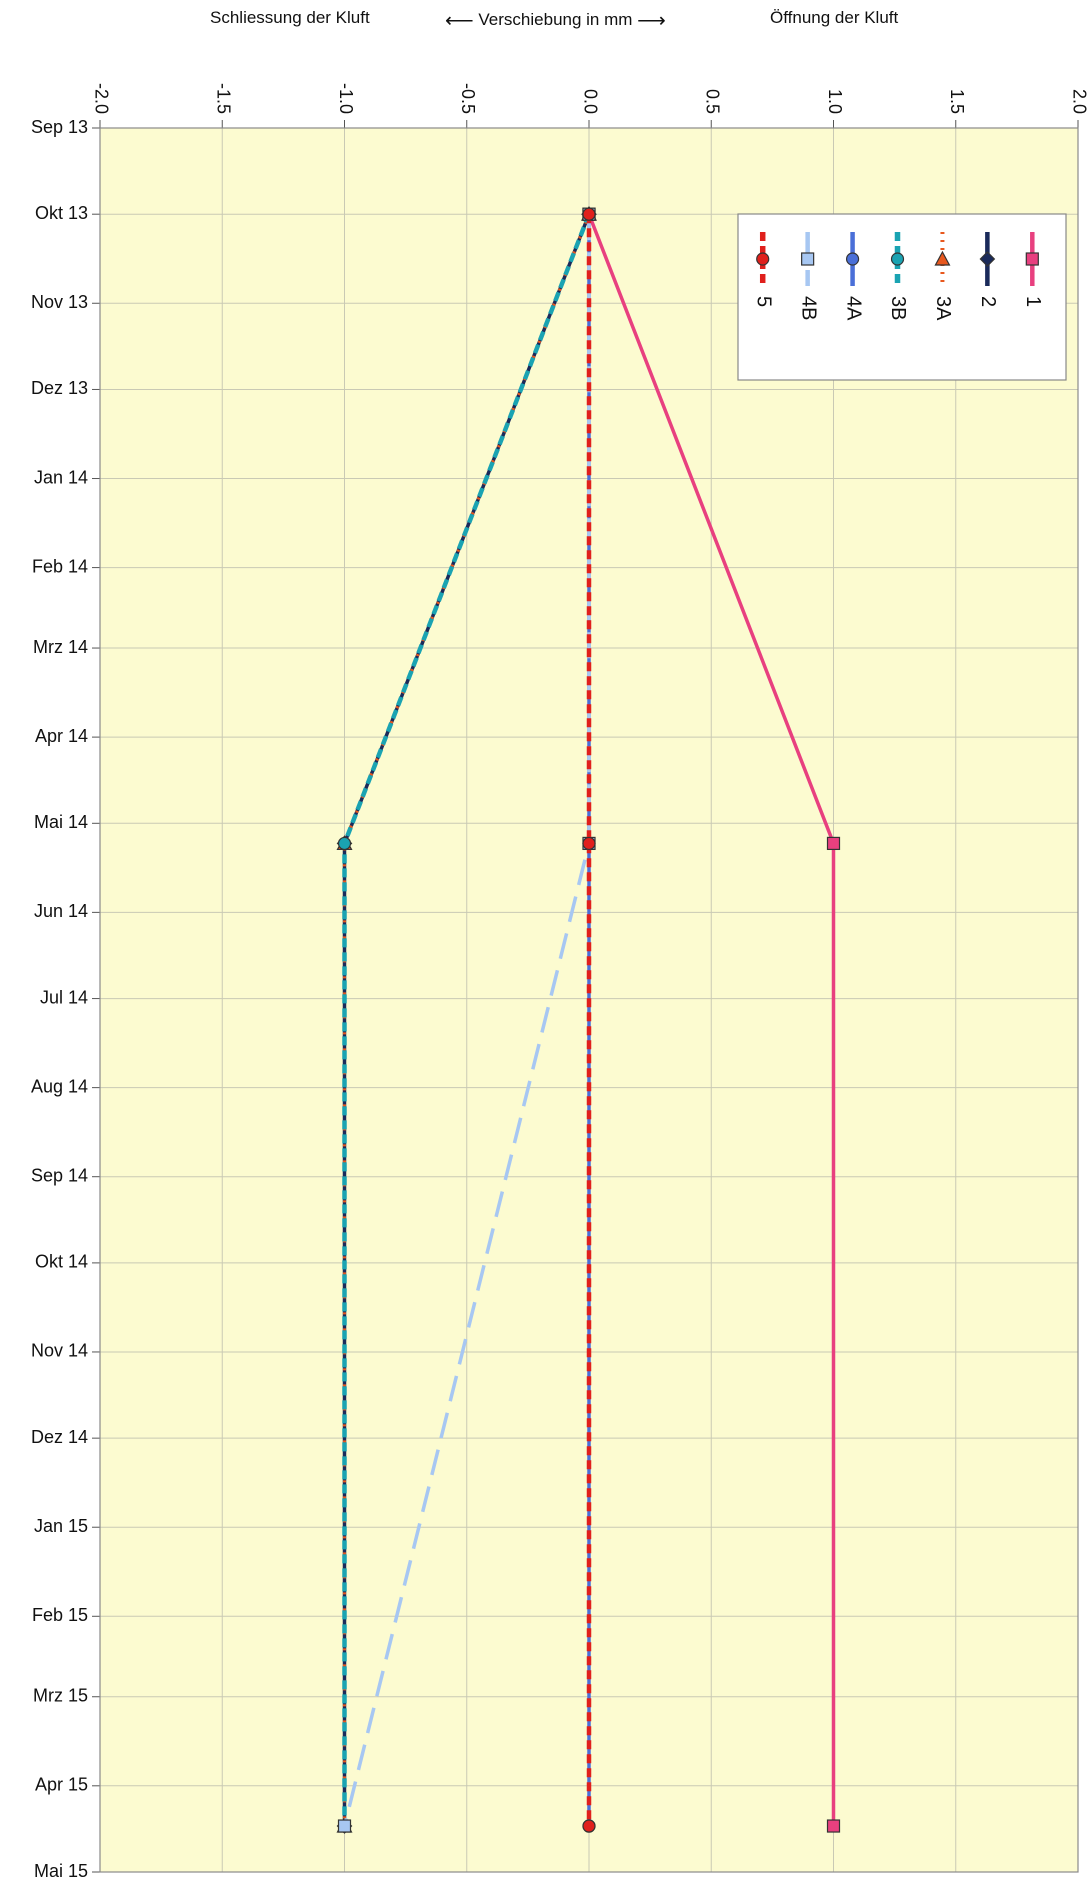 The height and width of the screenshot is (1887, 1092). What do you see at coordinates (988, 301) in the screenshot?
I see `legend-label-2: 2` at bounding box center [988, 301].